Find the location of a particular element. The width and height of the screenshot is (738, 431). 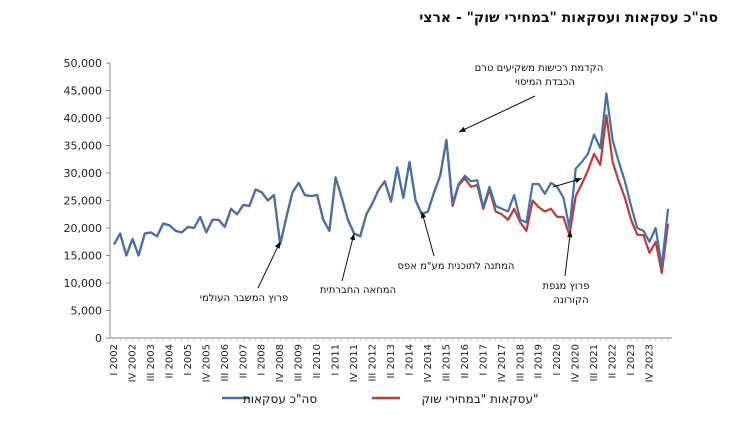

y-tick-label: 35,000 is located at coordinates (83, 146).